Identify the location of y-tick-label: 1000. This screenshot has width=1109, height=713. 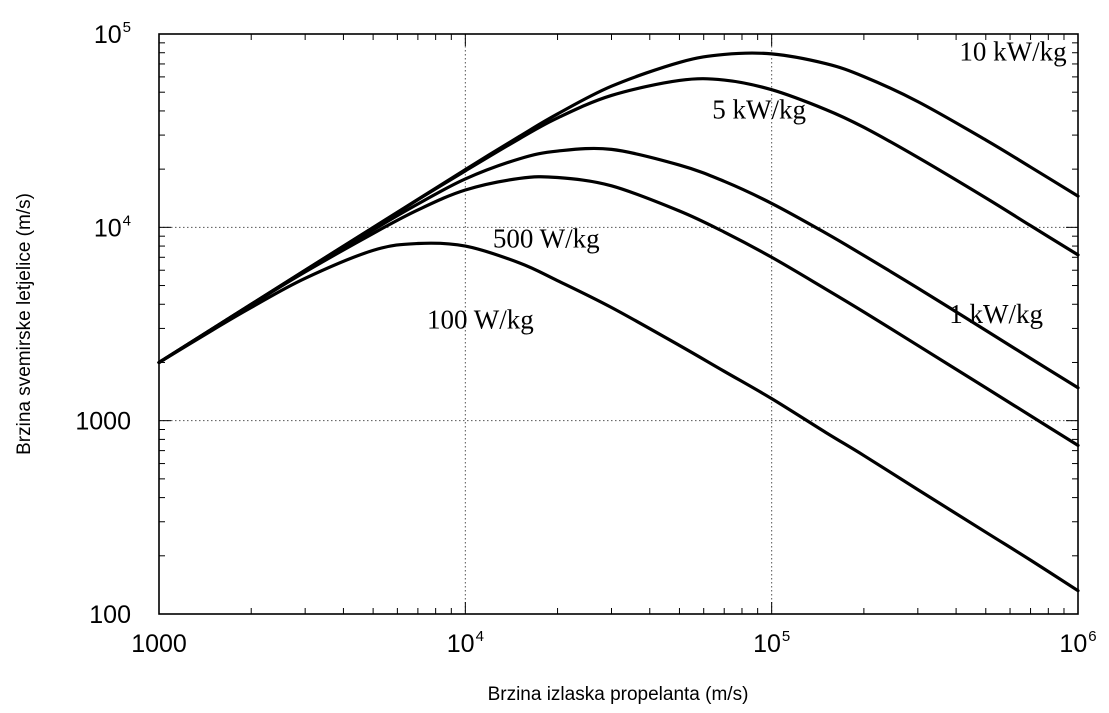
(103, 422).